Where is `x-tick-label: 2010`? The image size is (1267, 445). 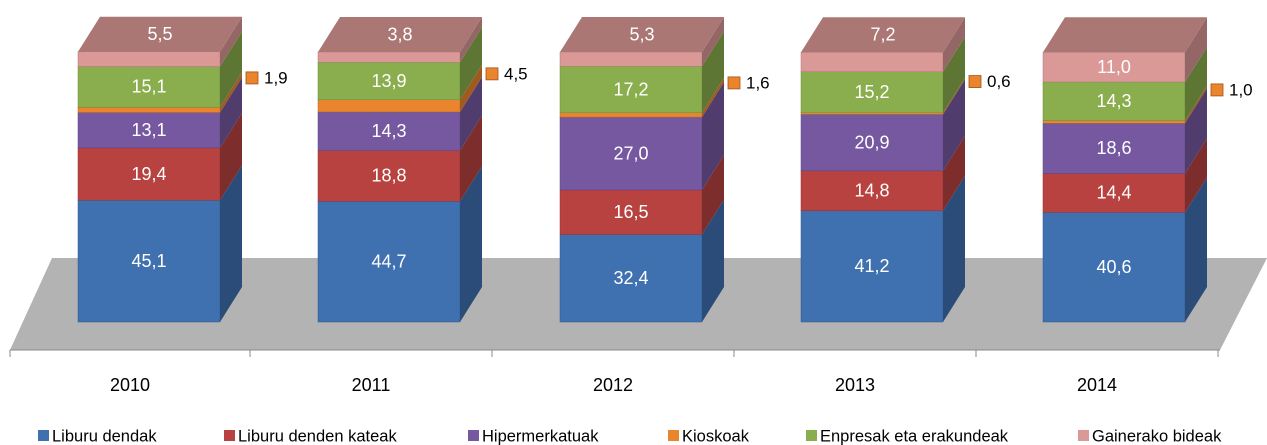 x-tick-label: 2010 is located at coordinates (130, 385).